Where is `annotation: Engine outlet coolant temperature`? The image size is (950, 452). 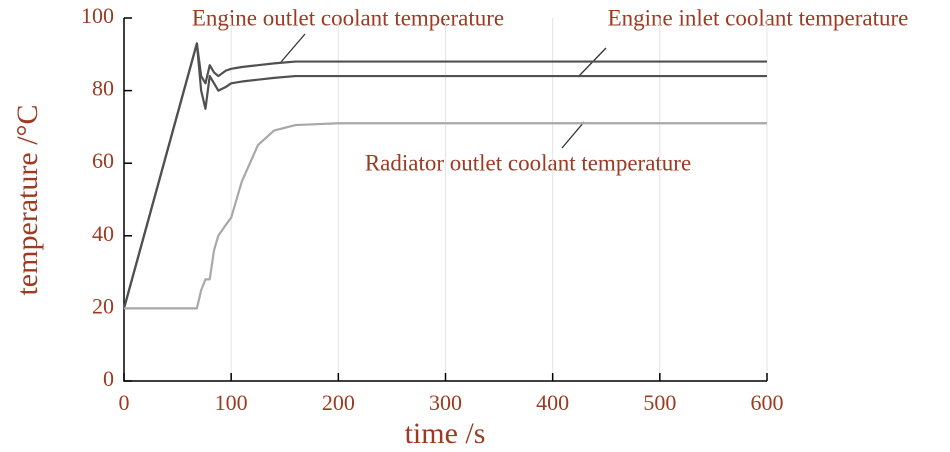
annotation: Engine outlet coolant temperature is located at coordinates (348, 17).